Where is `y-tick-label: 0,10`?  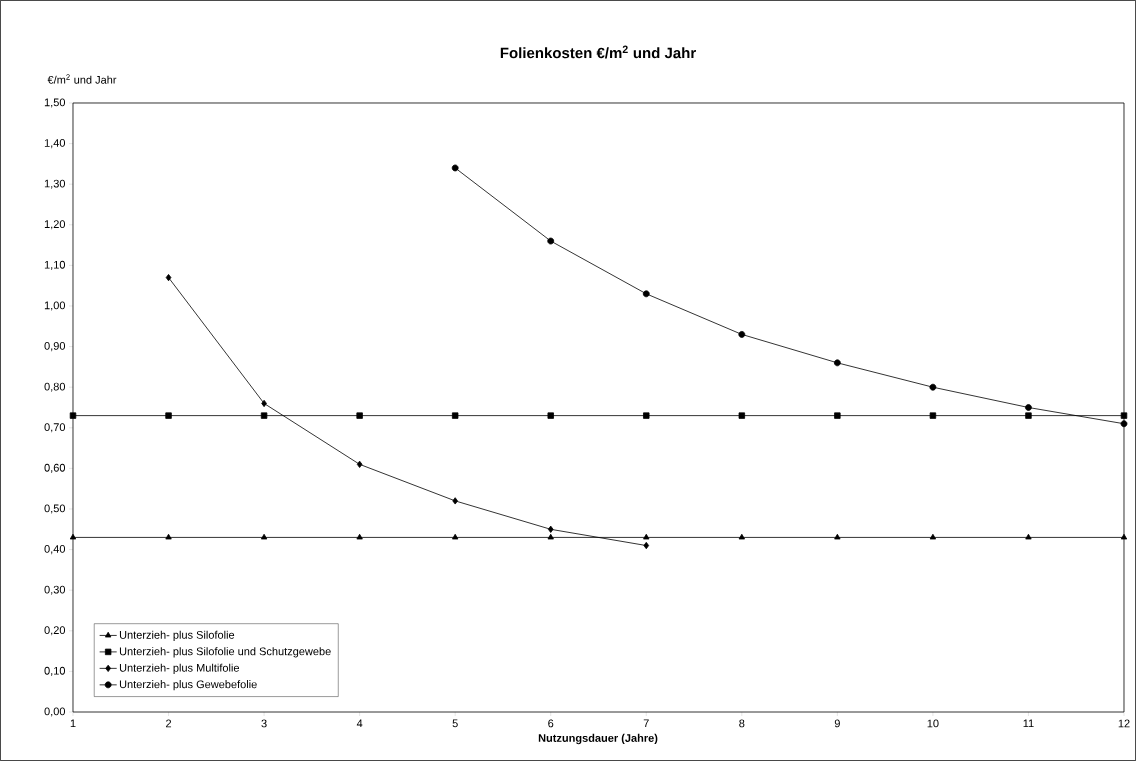
y-tick-label: 0,10 is located at coordinates (55, 671).